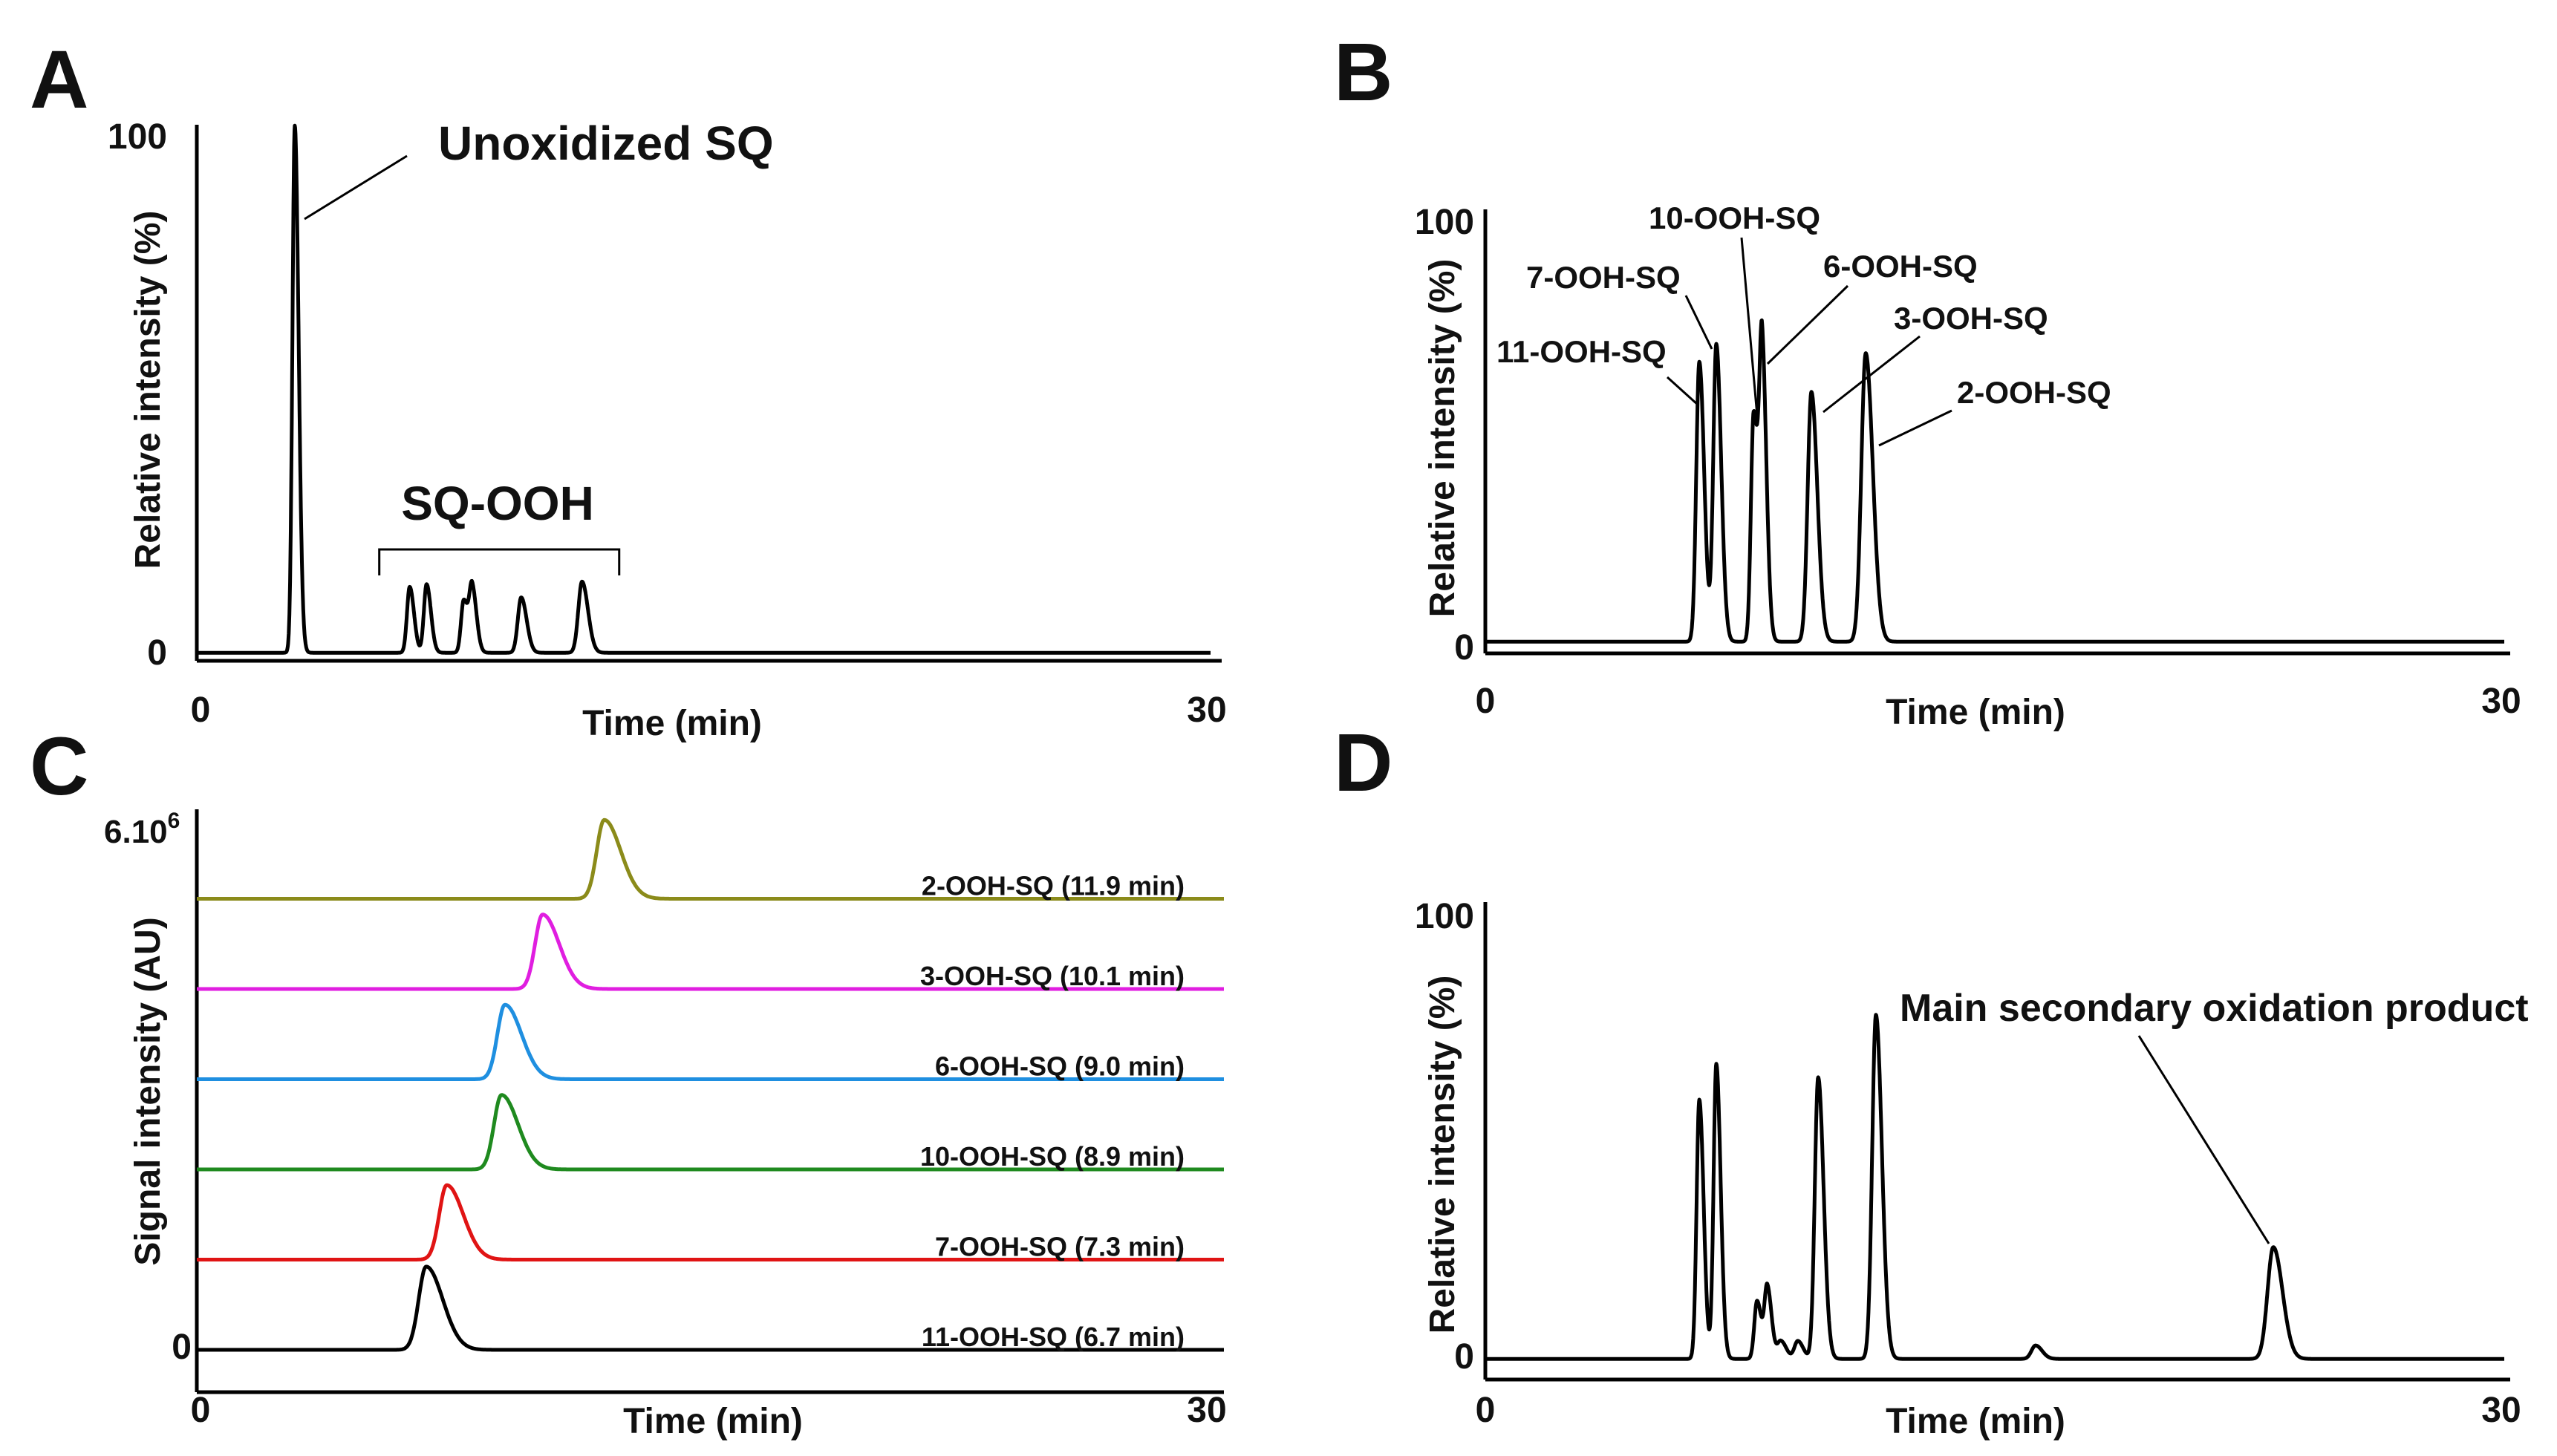 Image resolution: width=2557 pixels, height=1456 pixels. I want to click on panel-a-bracket, so click(499, 562).